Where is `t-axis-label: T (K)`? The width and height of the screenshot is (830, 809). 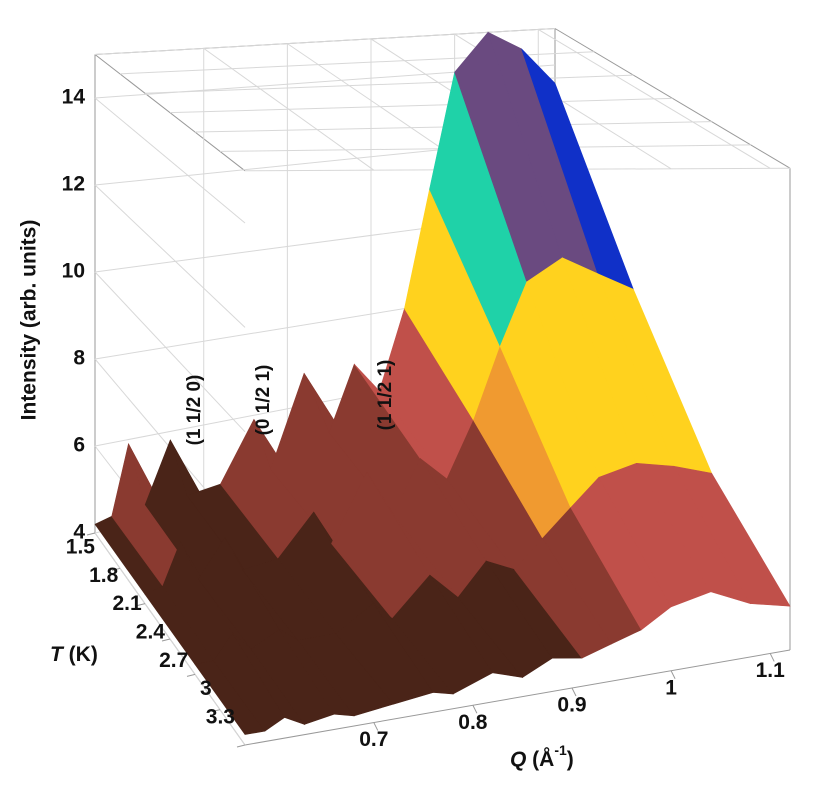
t-axis-label: T (K) is located at coordinates (74, 654).